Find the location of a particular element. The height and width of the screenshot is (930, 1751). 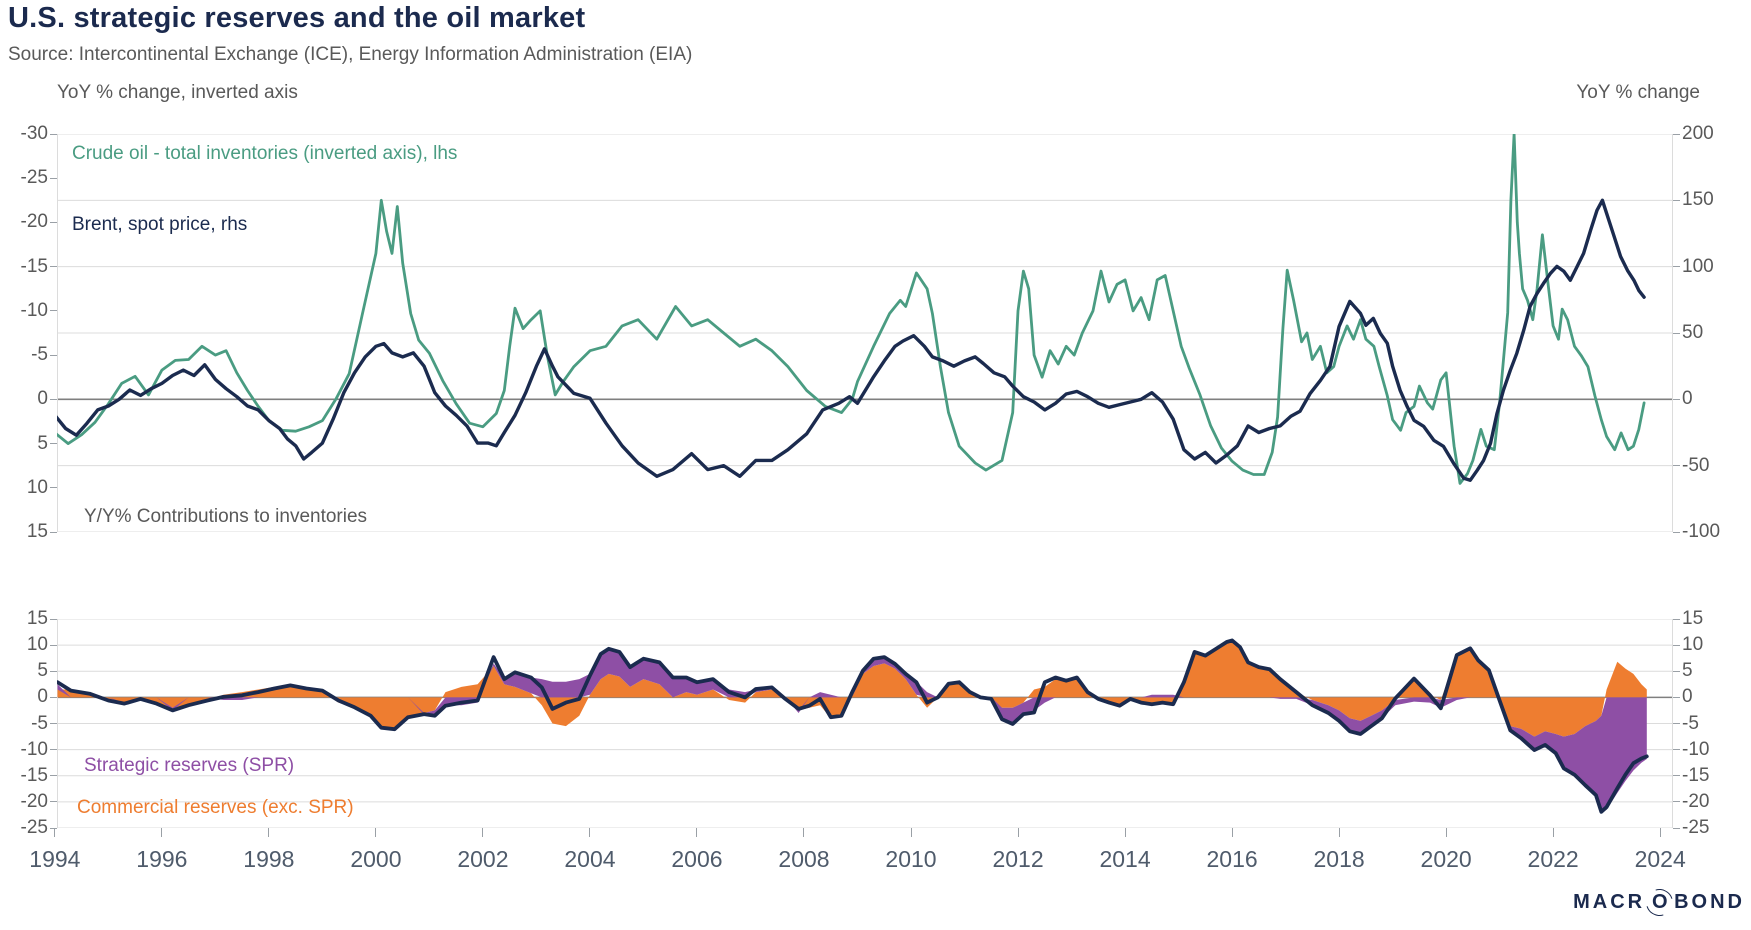

bottom-panel-title: Y/Y% Contributions to inventories is located at coordinates (226, 516).